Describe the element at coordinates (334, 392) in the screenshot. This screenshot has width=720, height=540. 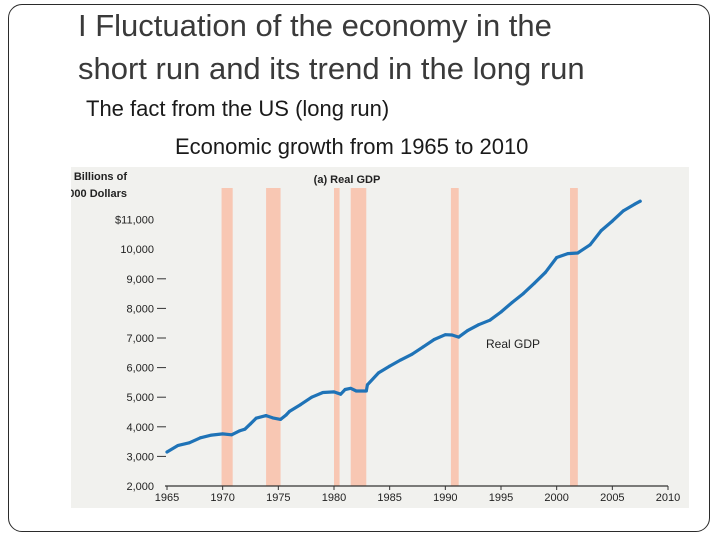
I see `data-point-1980` at that location.